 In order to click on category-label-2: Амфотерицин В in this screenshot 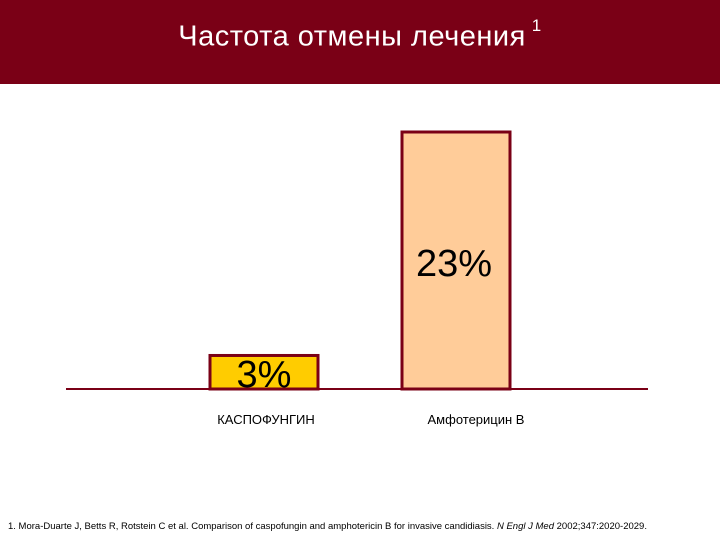, I will do `click(476, 419)`.